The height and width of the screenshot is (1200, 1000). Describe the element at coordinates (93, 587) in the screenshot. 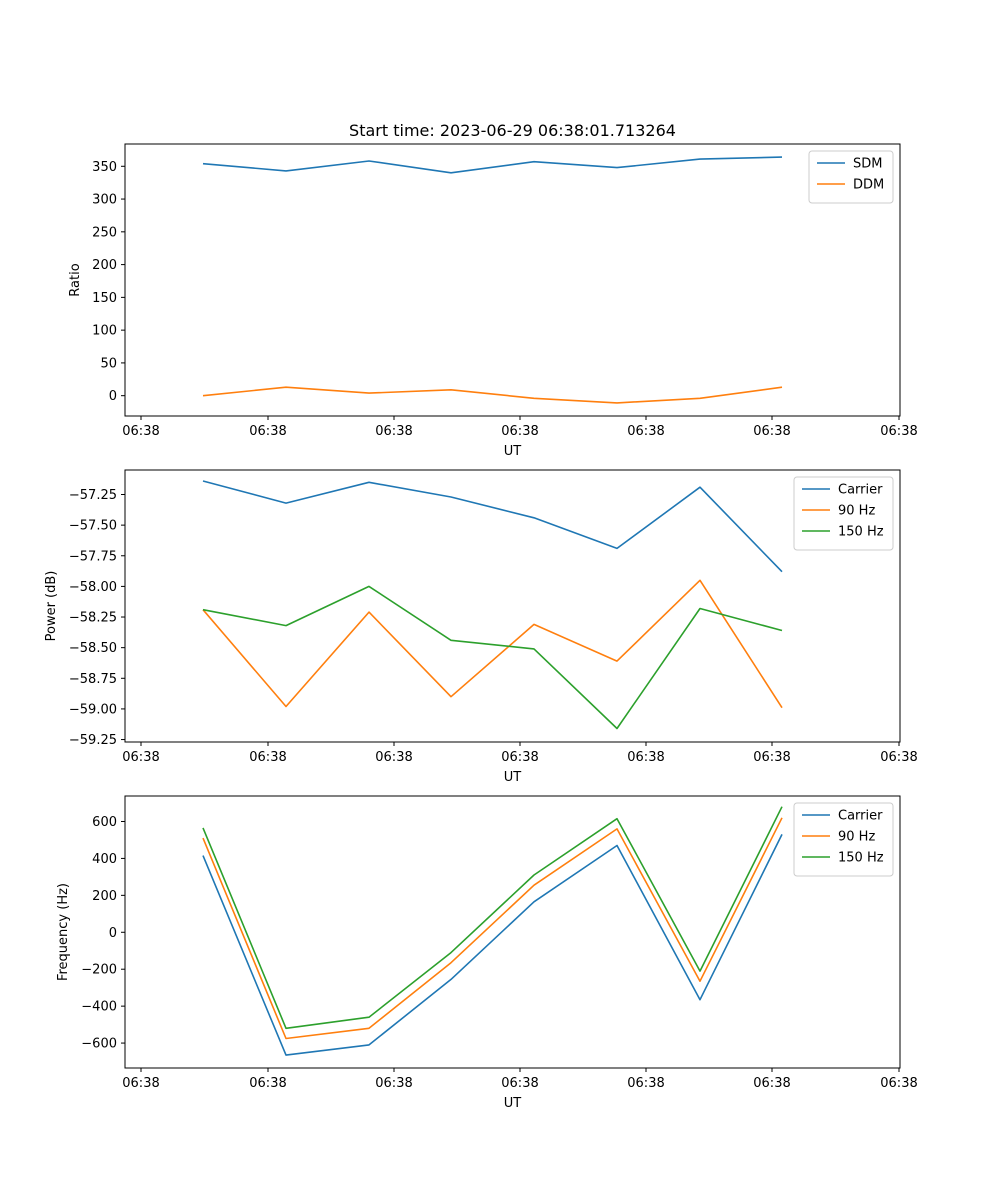

I see `y-tick-label: −58.00` at that location.